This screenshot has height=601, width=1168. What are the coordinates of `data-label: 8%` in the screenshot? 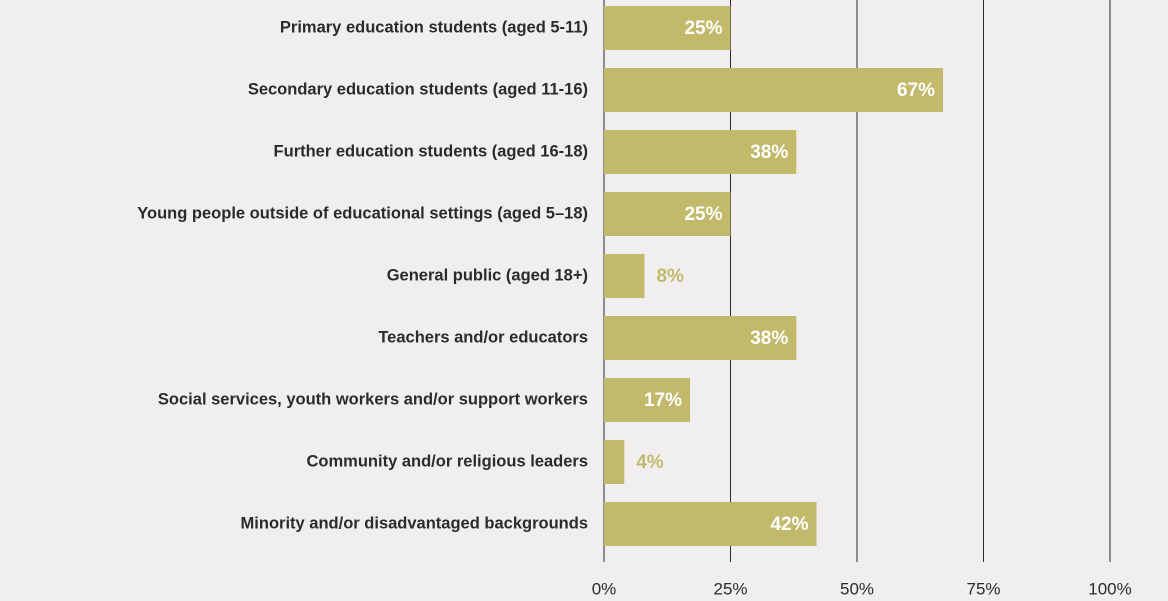 It's located at (670, 276).